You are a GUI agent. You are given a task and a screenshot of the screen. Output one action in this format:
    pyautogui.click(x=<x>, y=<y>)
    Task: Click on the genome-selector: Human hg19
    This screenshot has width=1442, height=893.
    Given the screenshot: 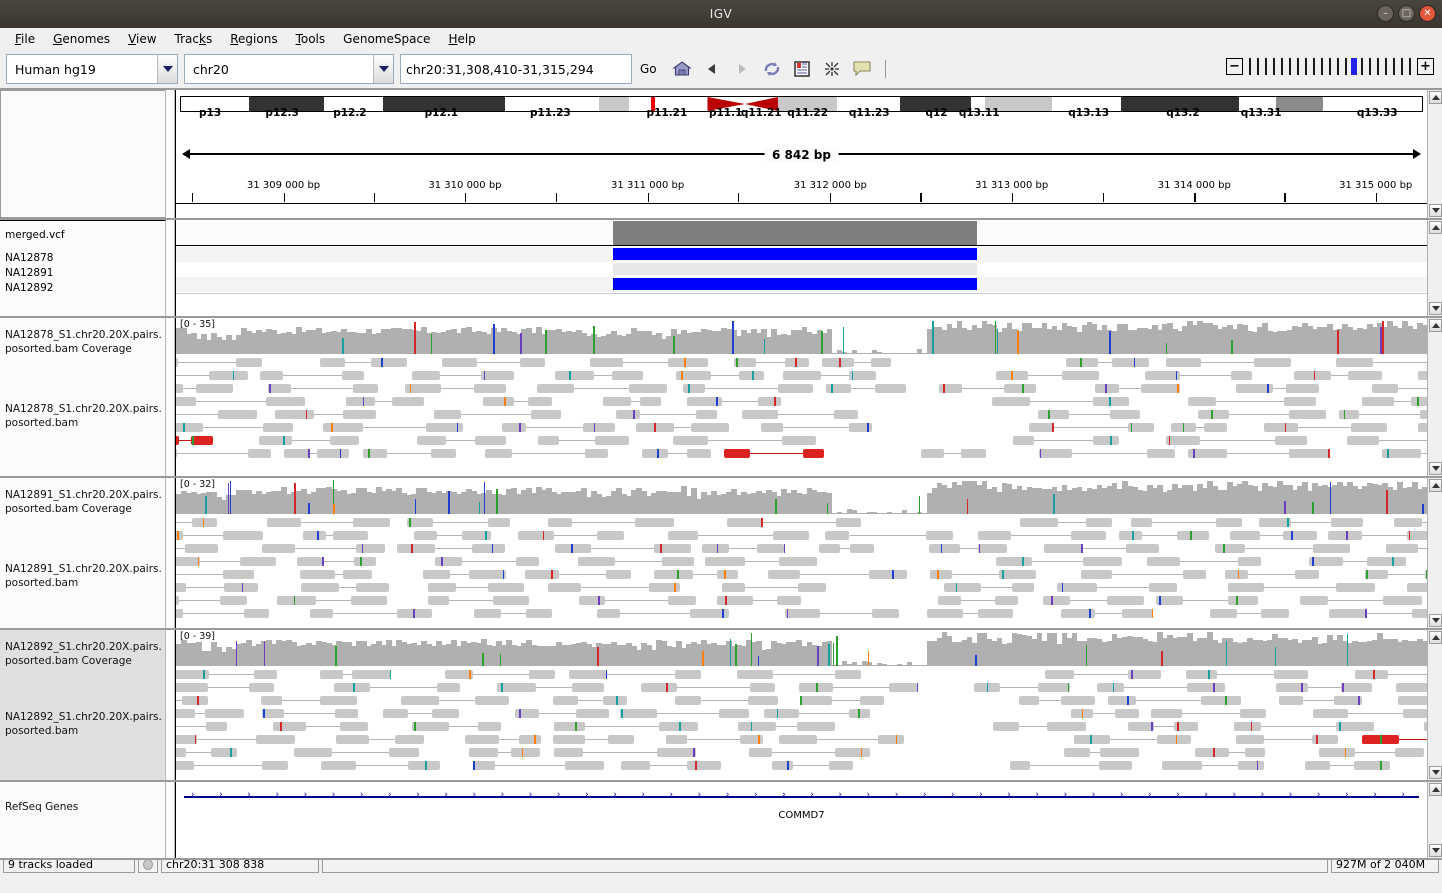 What is the action you would take?
    pyautogui.click(x=92, y=69)
    